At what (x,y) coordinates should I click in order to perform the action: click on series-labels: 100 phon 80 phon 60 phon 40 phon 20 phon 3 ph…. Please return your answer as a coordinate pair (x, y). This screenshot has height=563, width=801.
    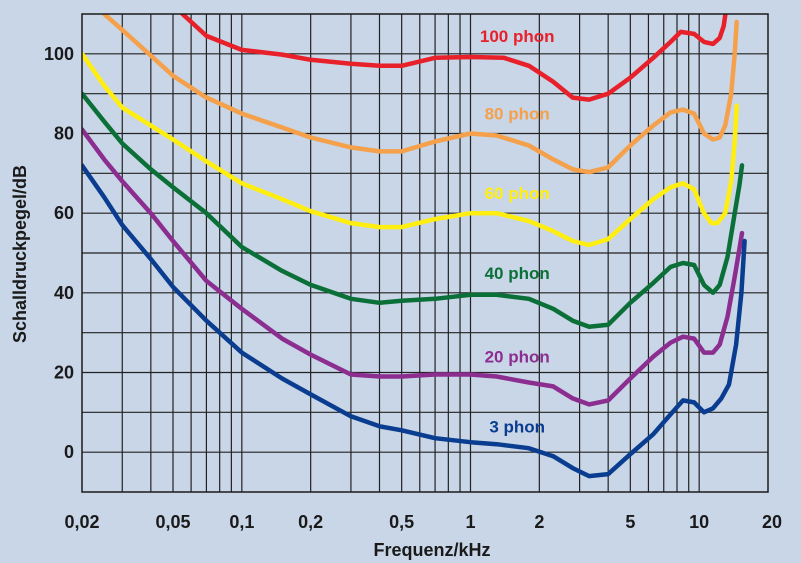
    Looking at the image, I should click on (517, 231).